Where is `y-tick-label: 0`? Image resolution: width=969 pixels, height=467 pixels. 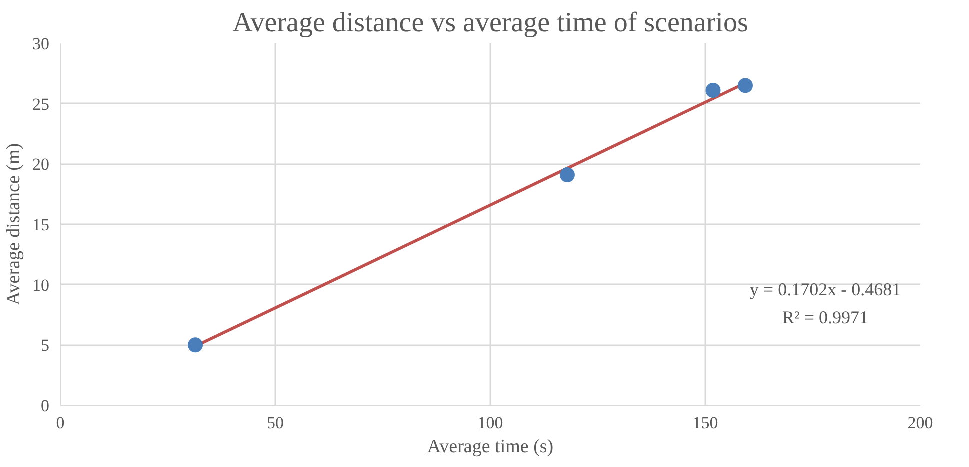
y-tick-label: 0 is located at coordinates (45, 406).